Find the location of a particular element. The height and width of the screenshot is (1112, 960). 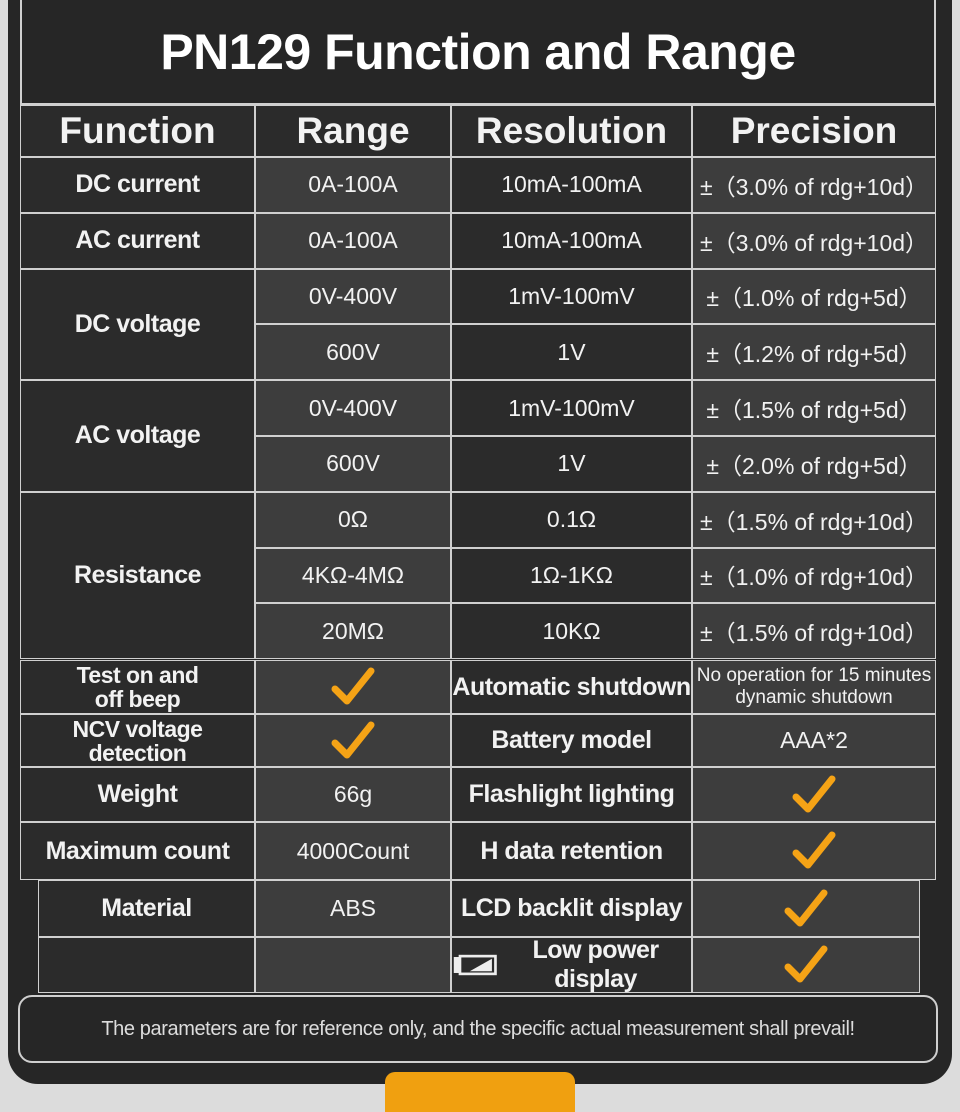

header-cell: Function is located at coordinates (137, 131).